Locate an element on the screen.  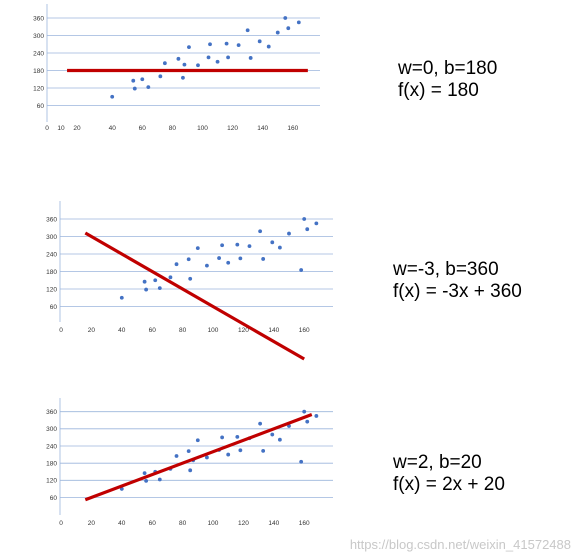
equation-block-2: w=-3, b=360 f(x) = -3x + 360 is located at coordinates (457, 281).